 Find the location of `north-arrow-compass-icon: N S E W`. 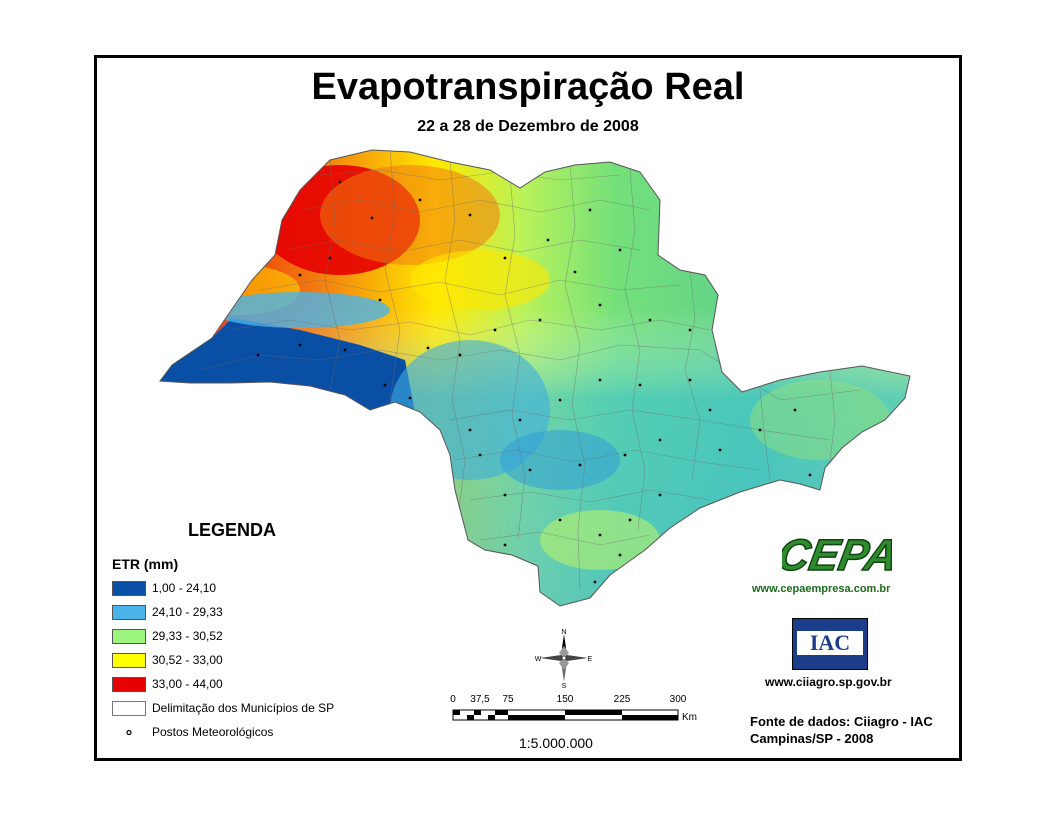

north-arrow-compass-icon: N S E W is located at coordinates (564, 658).